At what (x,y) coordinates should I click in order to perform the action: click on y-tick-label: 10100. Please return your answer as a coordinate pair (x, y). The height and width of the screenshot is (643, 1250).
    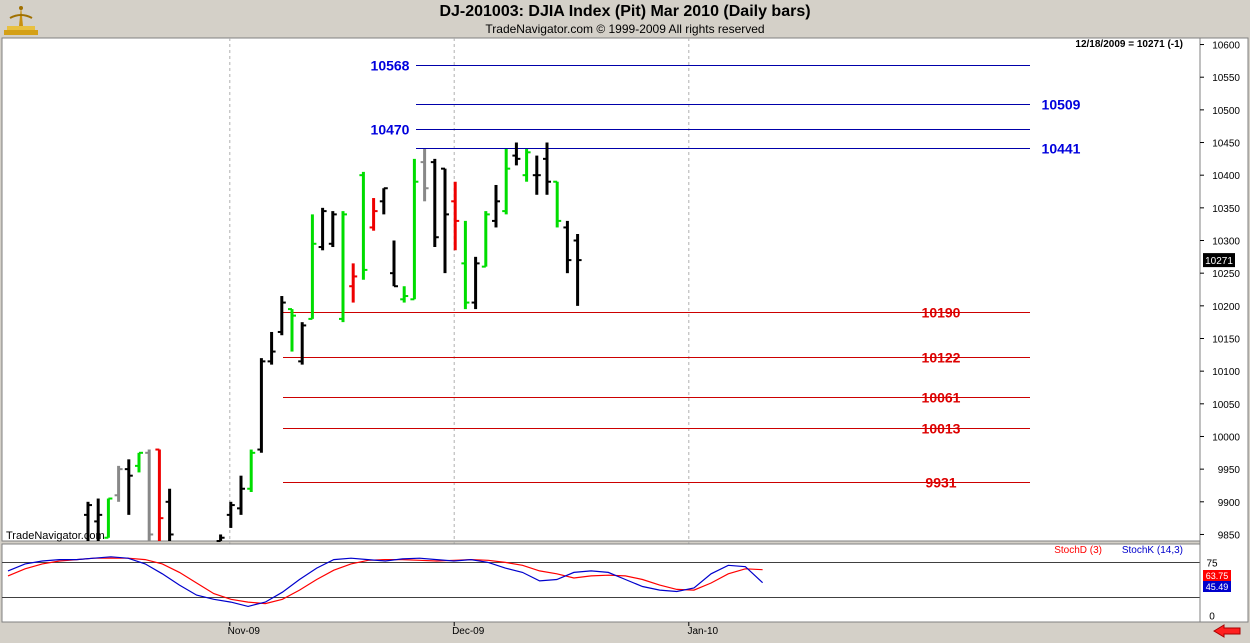
    Looking at the image, I should click on (1226, 372).